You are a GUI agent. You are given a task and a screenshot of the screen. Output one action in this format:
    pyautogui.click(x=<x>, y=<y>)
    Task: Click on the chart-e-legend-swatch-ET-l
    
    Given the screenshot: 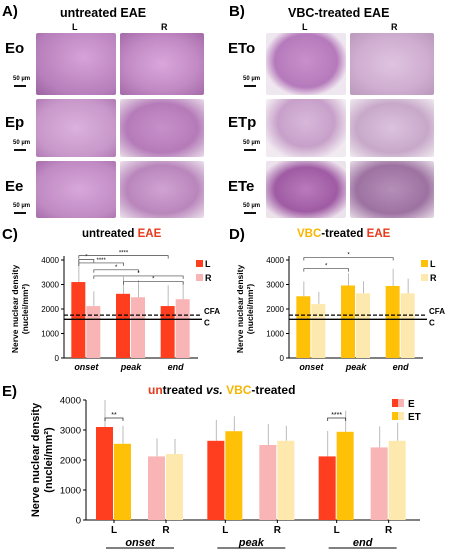 What is the action you would take?
    pyautogui.click(x=395, y=416)
    